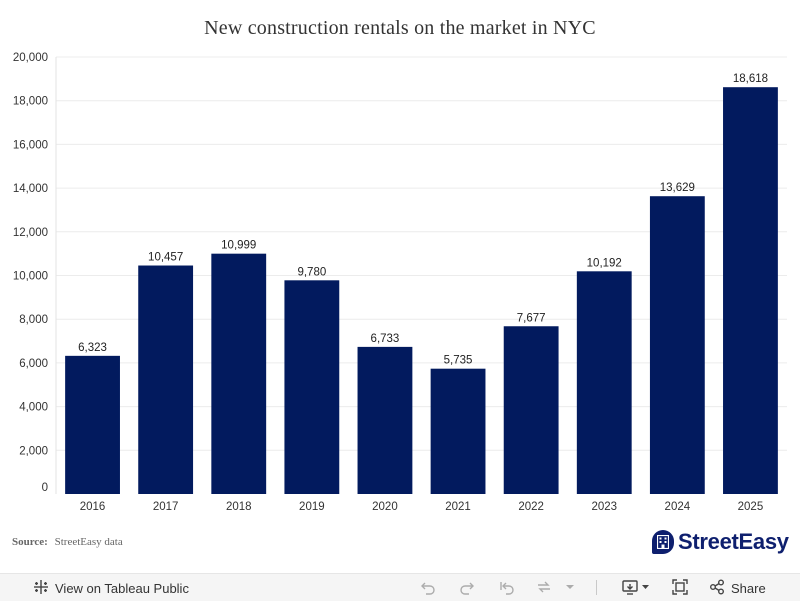 The width and height of the screenshot is (800, 601). I want to click on y-tick-label: 4,000, so click(33, 408).